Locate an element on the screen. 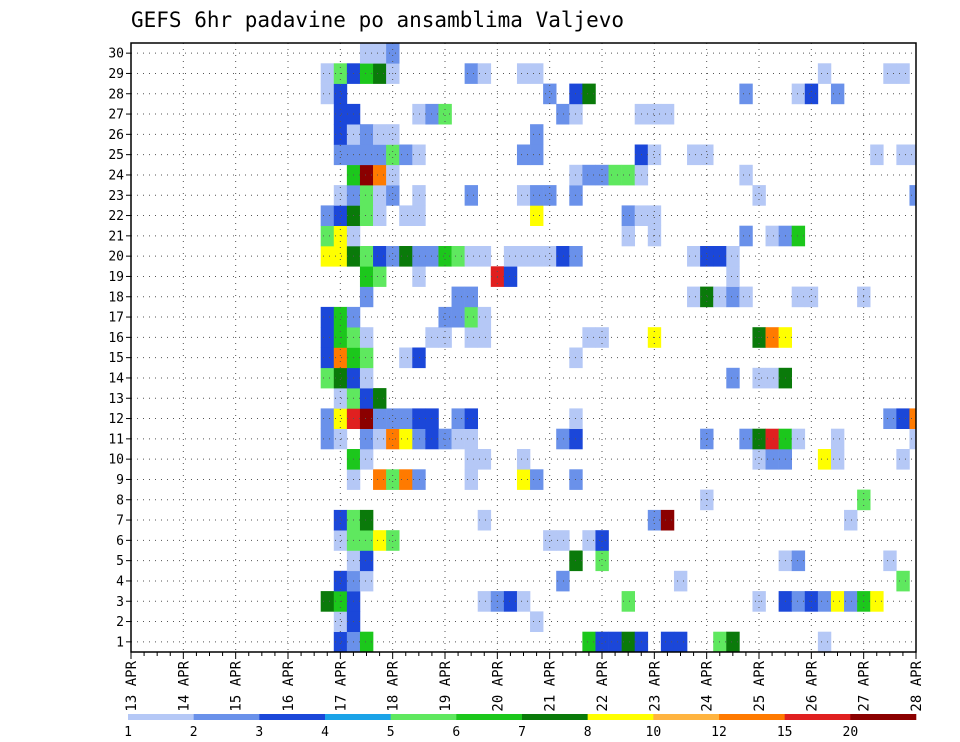 The image size is (960, 742). y-tick-label: 2 is located at coordinates (120, 622).